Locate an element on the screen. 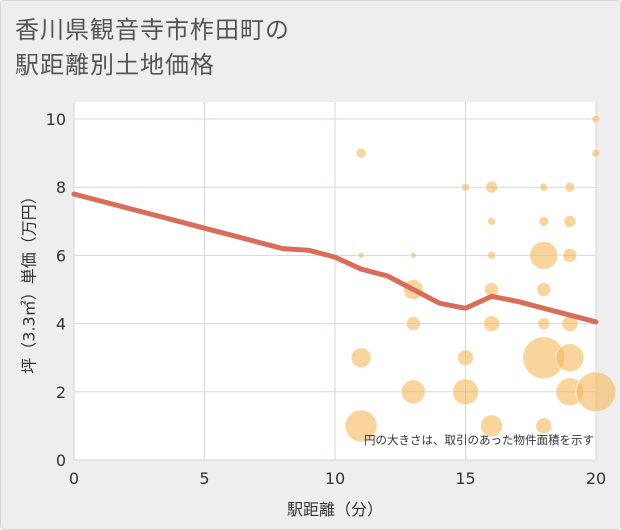 This screenshot has height=530, width=621. y-tick-label: 10 is located at coordinates (56, 119).